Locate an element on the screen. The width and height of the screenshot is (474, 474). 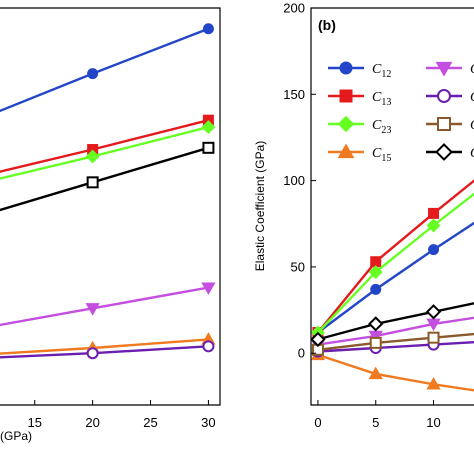
panel-b-line-c12 is located at coordinates (395, 277).